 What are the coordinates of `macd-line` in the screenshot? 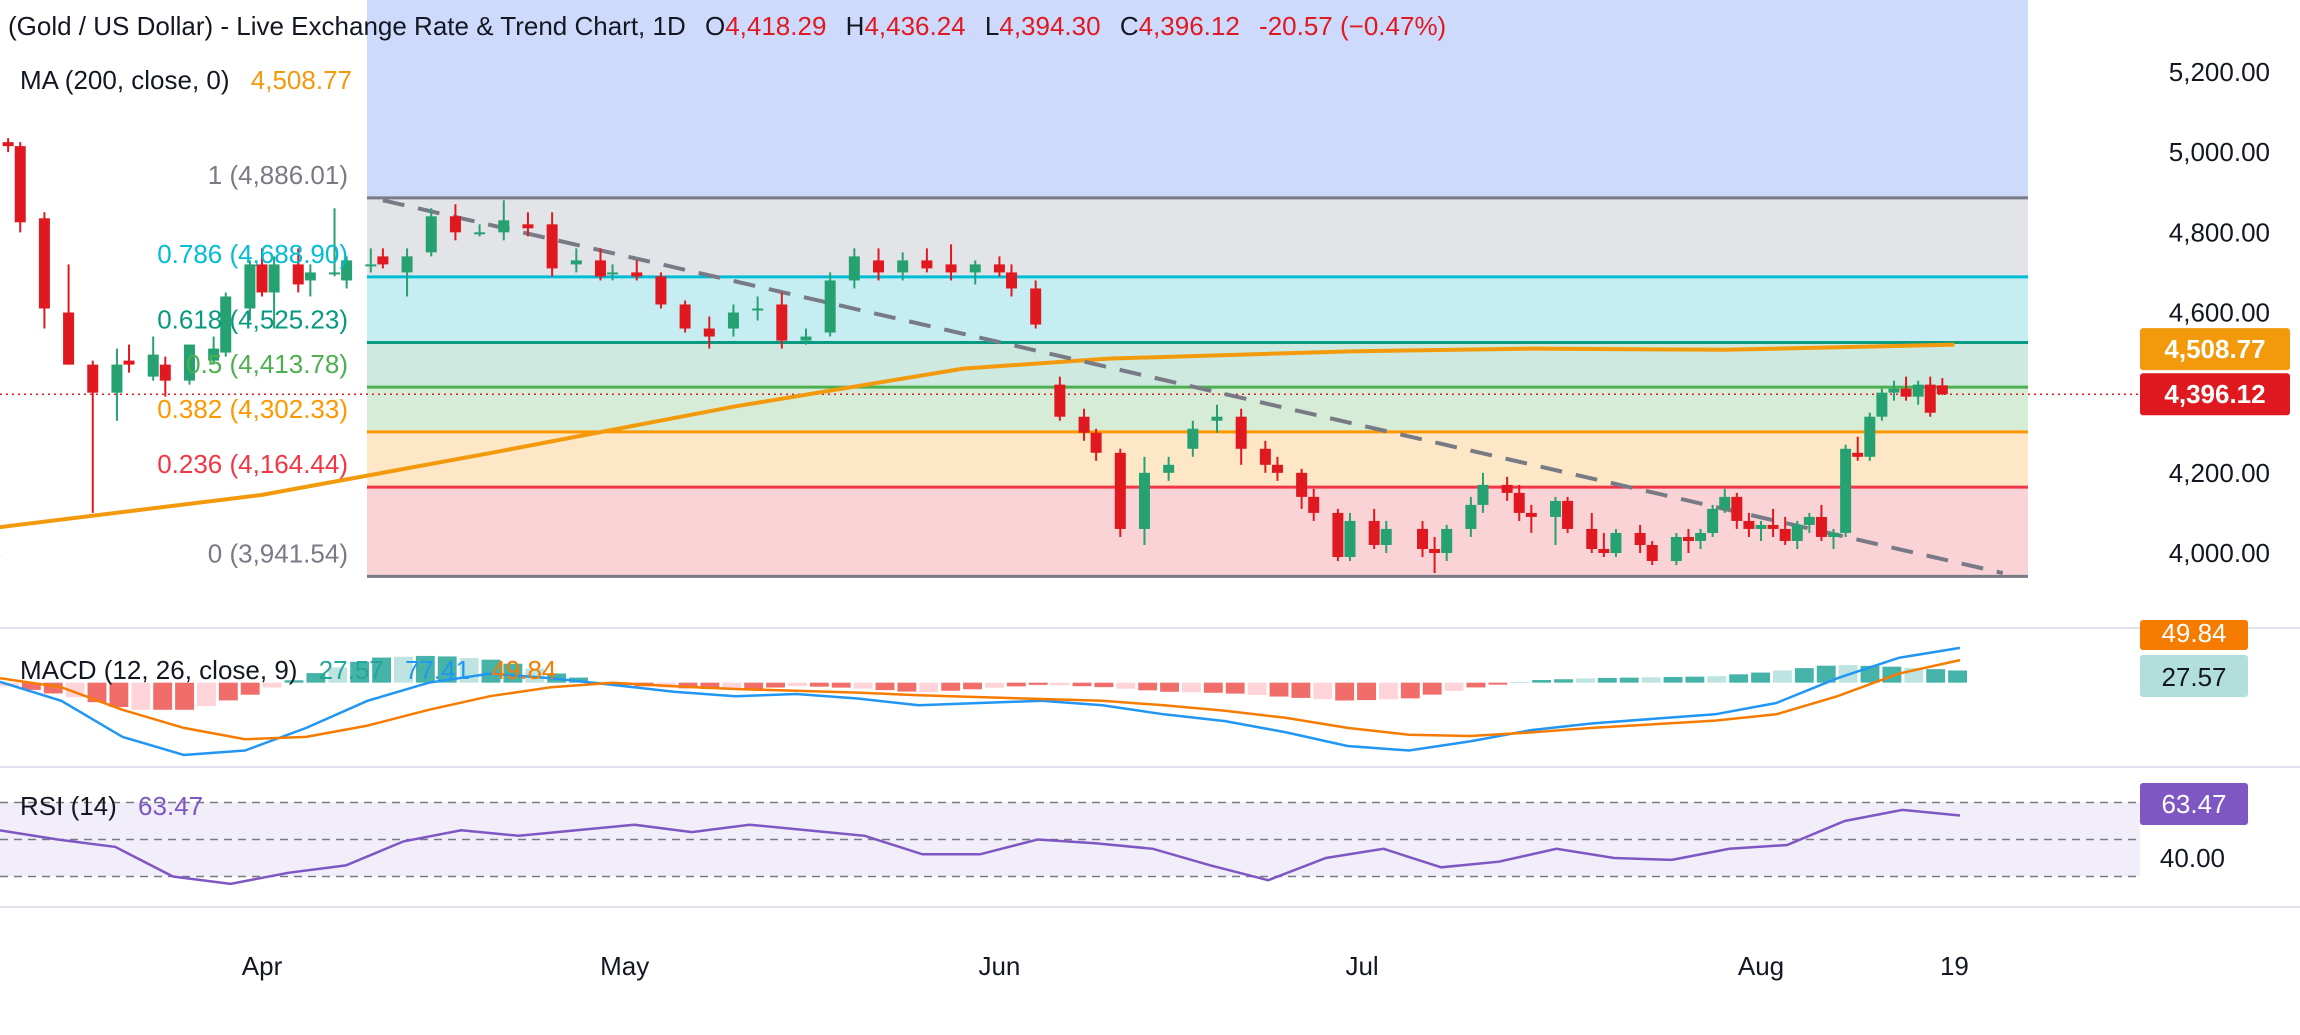 It's located at (980, 701).